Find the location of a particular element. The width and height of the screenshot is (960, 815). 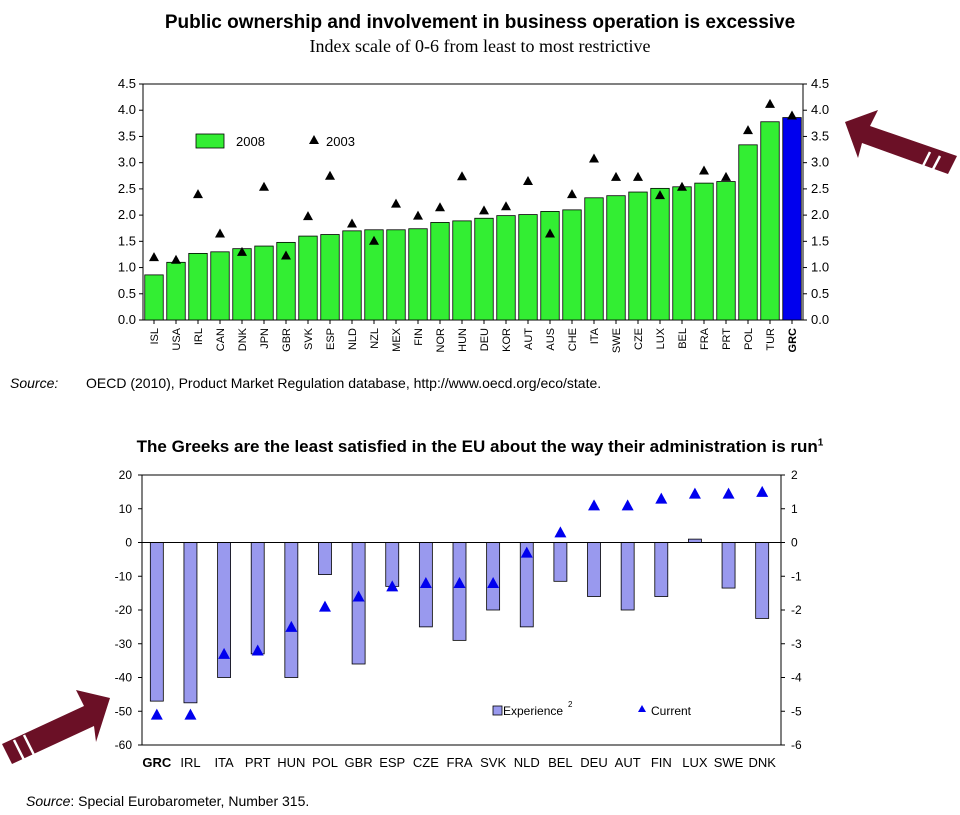

y-tick-label: 1.5 is located at coordinates (127, 240).